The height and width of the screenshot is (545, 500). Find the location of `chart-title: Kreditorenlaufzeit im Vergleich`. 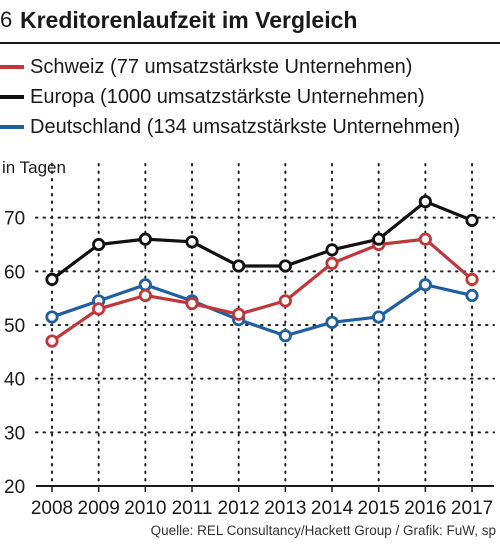

chart-title: Kreditorenlaufzeit im Vergleich is located at coordinates (189, 20).